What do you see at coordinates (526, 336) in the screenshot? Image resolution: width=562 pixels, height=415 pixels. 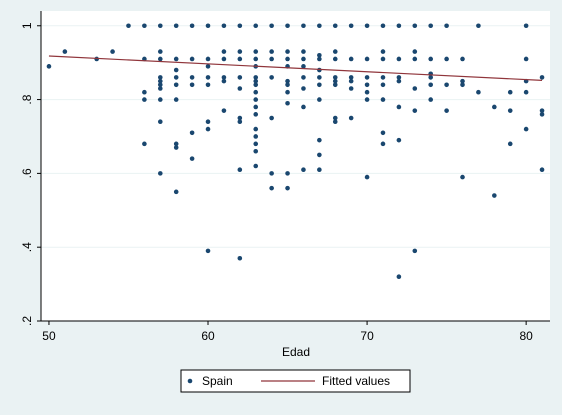 I see `x-tick-label: 80` at bounding box center [526, 336].